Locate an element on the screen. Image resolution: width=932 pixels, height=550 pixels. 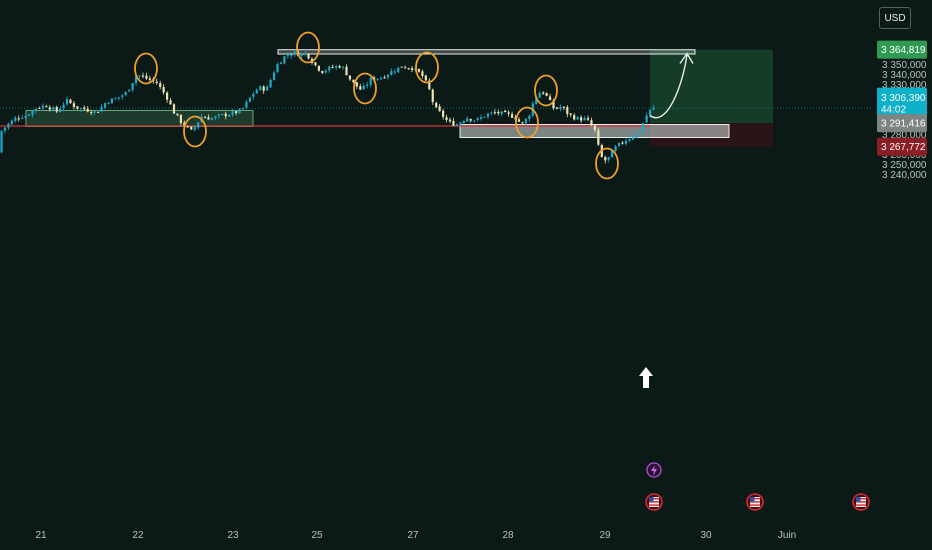
price-tick-label: 3 280,000 is located at coordinates (904, 135).